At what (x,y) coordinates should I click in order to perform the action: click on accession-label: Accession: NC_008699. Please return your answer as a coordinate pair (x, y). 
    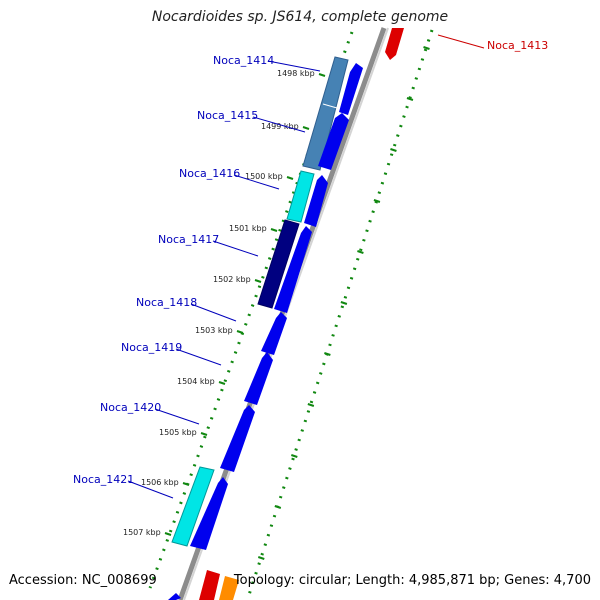
    Looking at the image, I should click on (83, 580).